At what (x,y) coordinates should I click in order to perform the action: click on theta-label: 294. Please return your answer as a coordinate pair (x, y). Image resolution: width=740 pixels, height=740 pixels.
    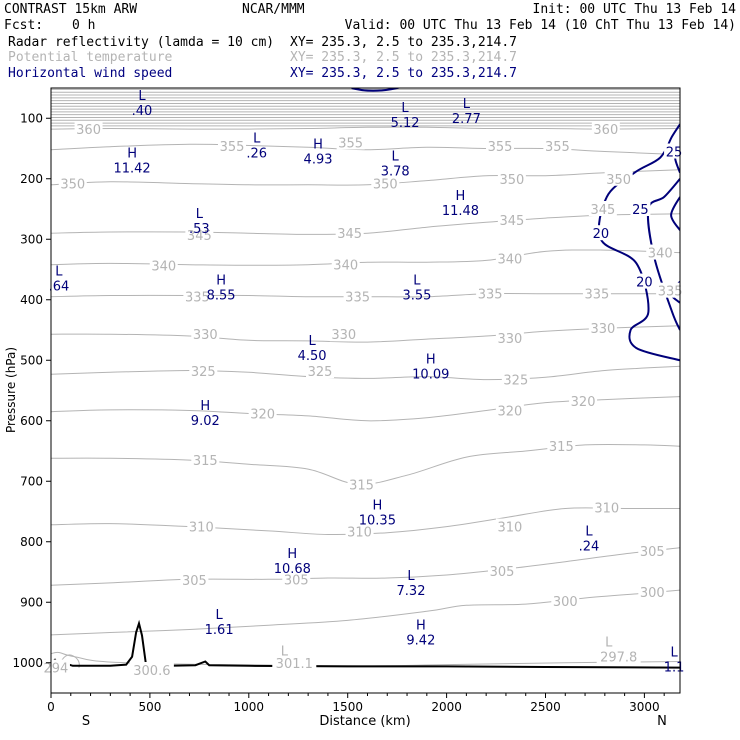
    Looking at the image, I should click on (56, 669).